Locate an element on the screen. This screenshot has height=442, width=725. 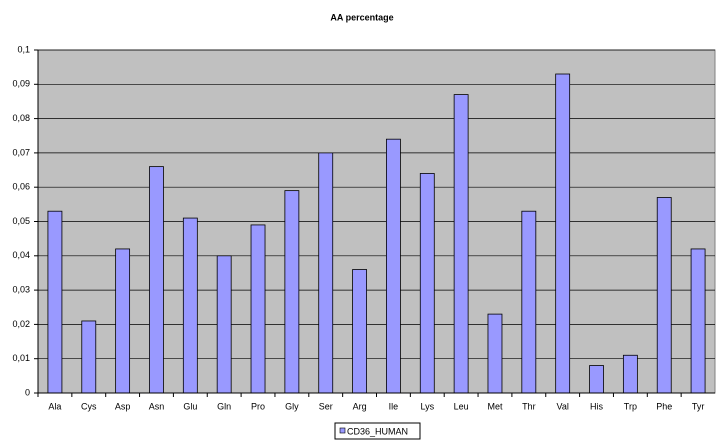
x-tick-label: Glu is located at coordinates (190, 406).